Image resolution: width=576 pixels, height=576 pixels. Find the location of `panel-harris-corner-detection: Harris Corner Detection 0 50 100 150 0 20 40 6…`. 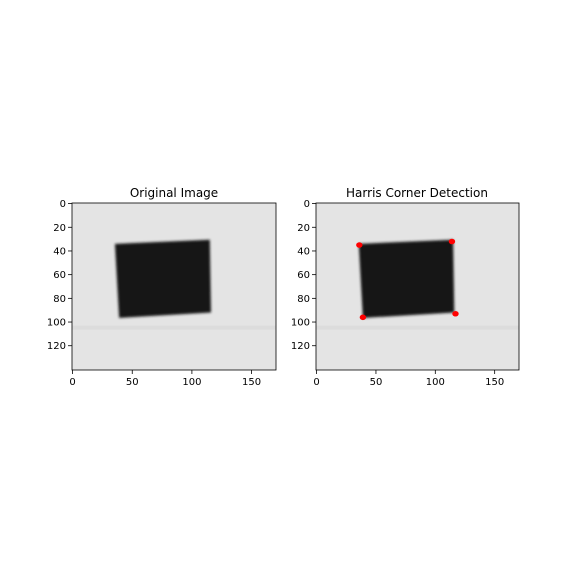

panel-harris-corner-detection: Harris Corner Detection 0 50 100 150 0 20 40 6… is located at coordinates (405, 287).